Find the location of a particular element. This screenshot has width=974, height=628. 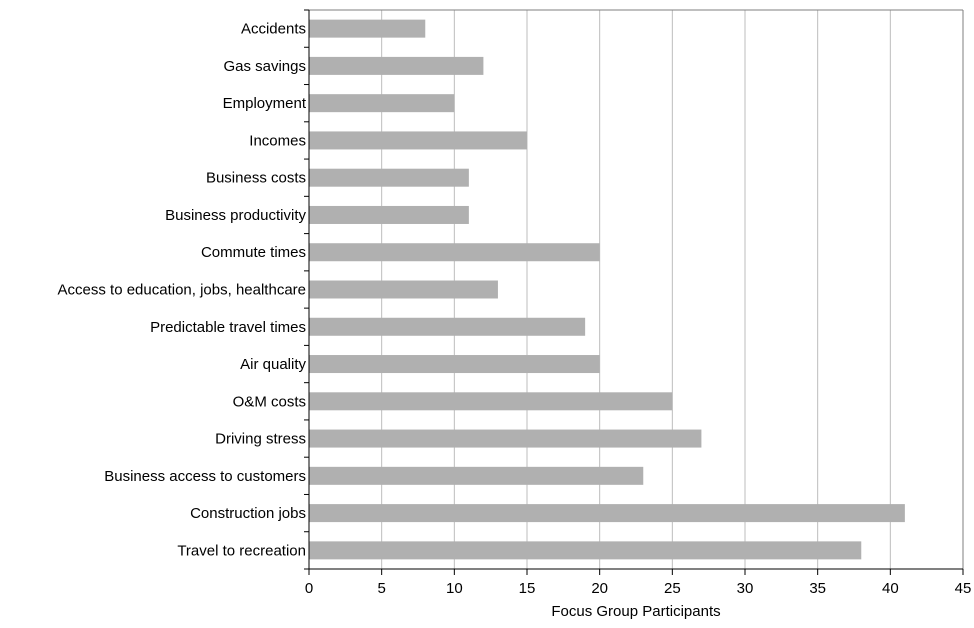

x-tick-label-15: 15 is located at coordinates (527, 588).